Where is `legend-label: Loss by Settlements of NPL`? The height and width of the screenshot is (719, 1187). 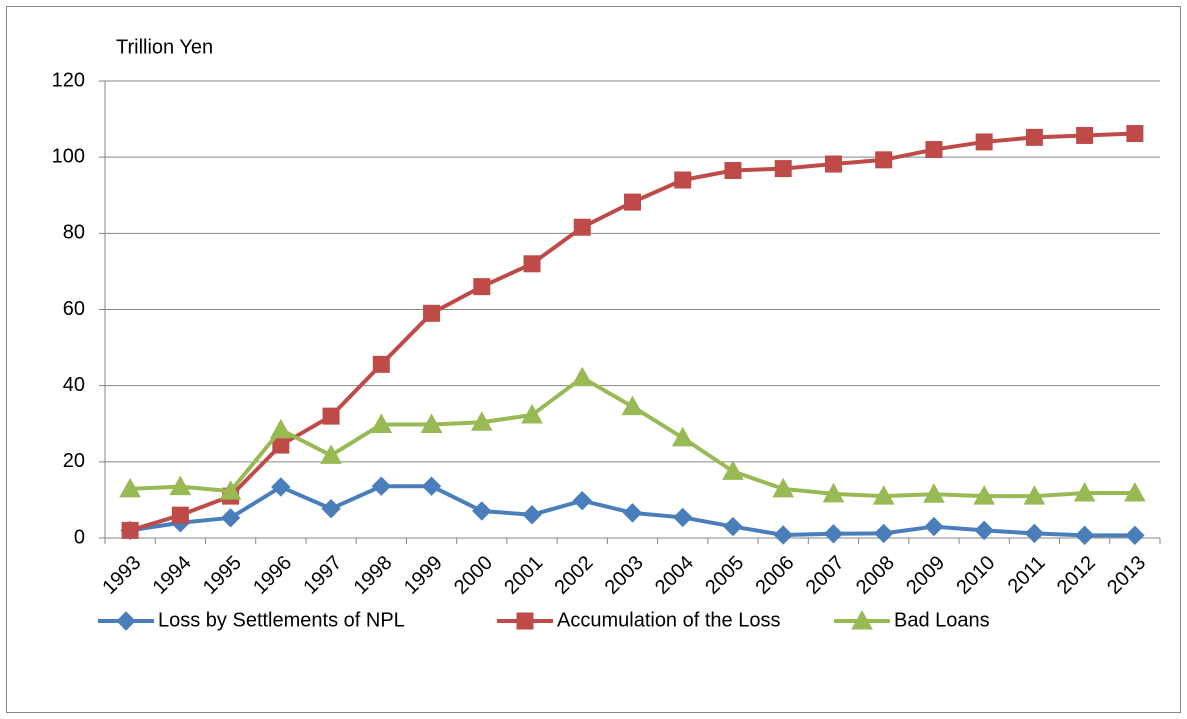
legend-label: Loss by Settlements of NPL is located at coordinates (281, 620).